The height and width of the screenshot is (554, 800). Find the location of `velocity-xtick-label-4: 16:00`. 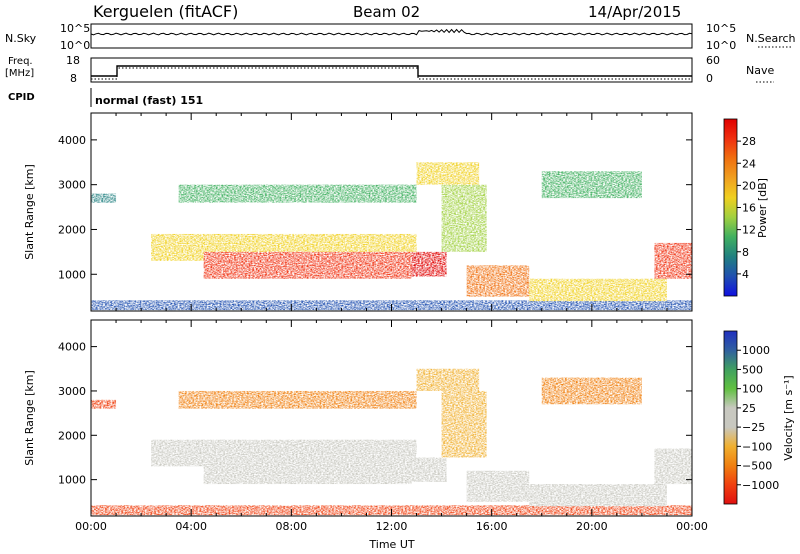

velocity-xtick-label-4: 16:00 is located at coordinates (492, 526).